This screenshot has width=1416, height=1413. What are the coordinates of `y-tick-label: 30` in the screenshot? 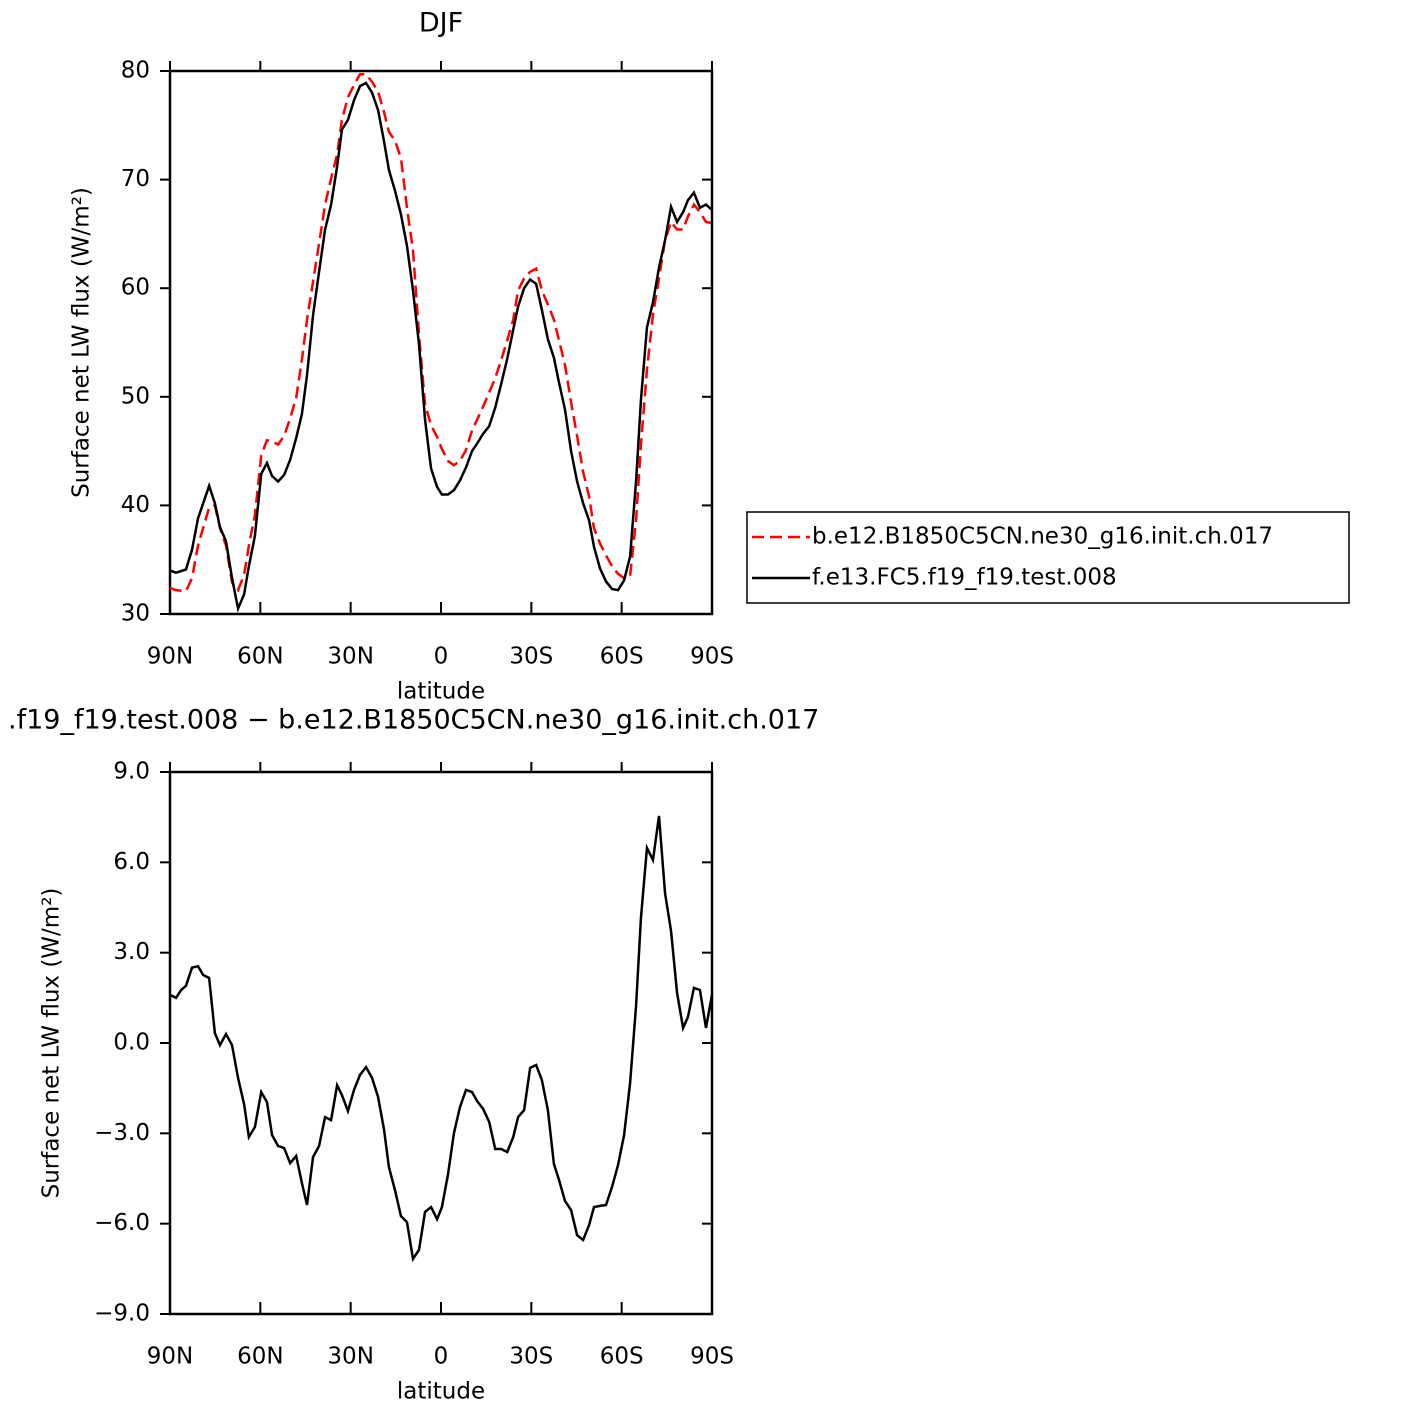 It's located at (135, 614).